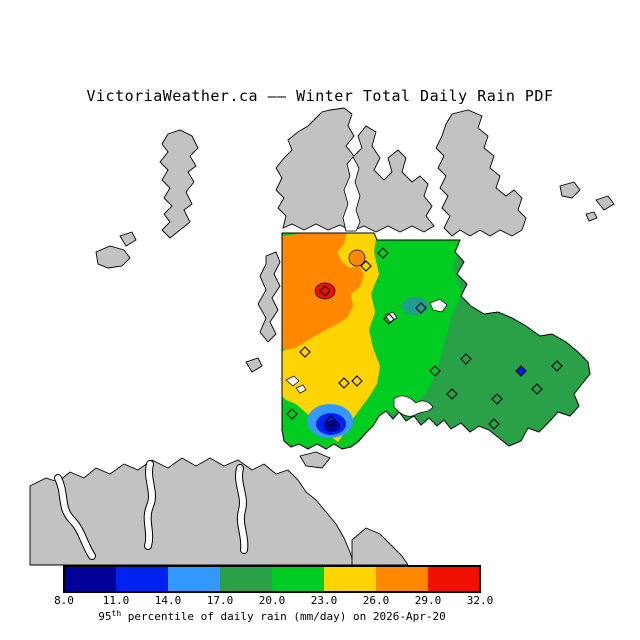  What do you see at coordinates (151, 510) in the screenshot?
I see `river-channels` at bounding box center [151, 510].